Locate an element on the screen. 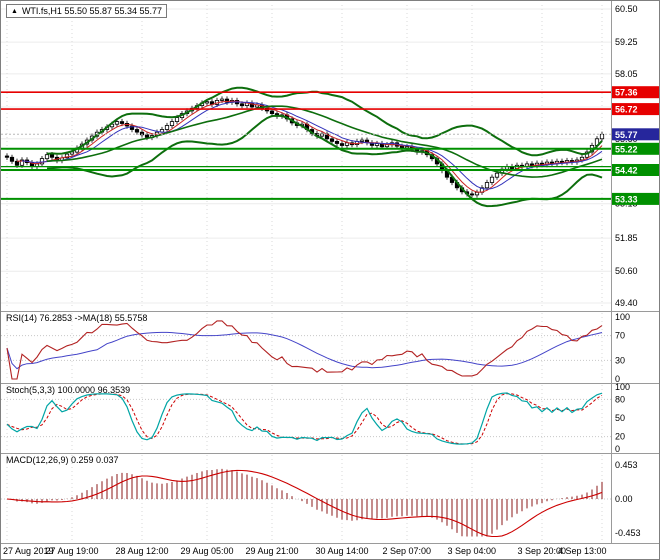 The image size is (660, 560). svg-text: 49.40 is located at coordinates (626, 303).